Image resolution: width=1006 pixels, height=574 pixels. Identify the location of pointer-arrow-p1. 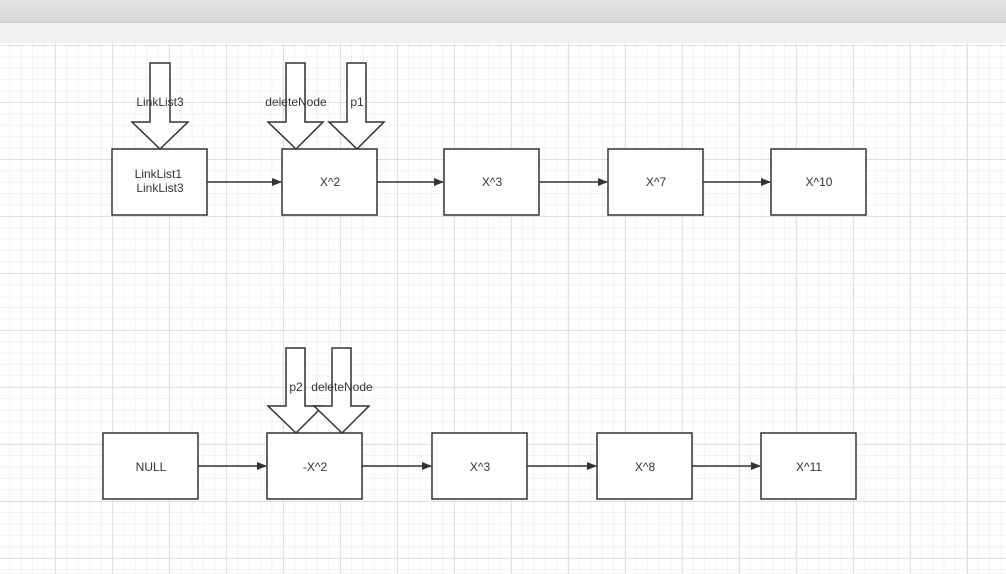
(356, 106).